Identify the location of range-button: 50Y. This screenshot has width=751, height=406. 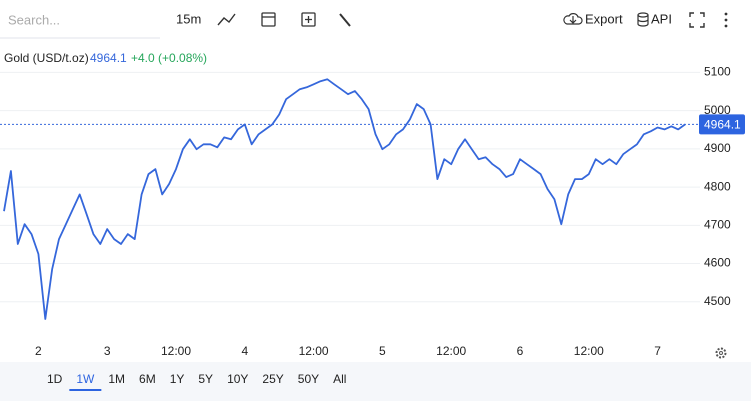
(308, 379).